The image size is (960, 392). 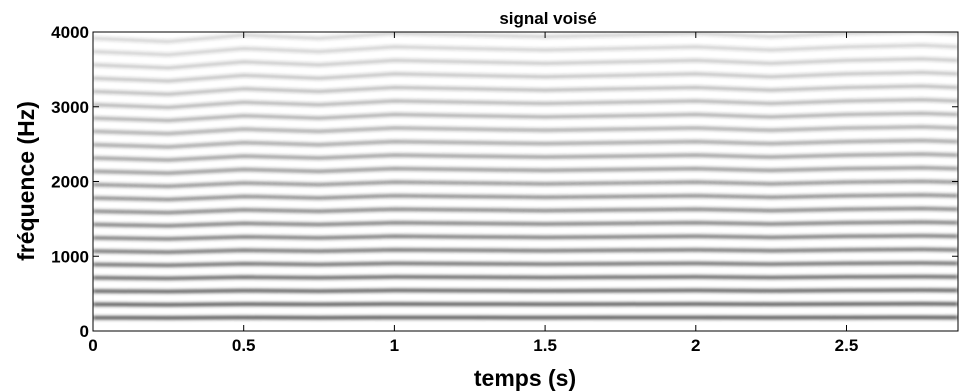 What do you see at coordinates (70, 32) in the screenshot?
I see `y-tick-label: 4000` at bounding box center [70, 32].